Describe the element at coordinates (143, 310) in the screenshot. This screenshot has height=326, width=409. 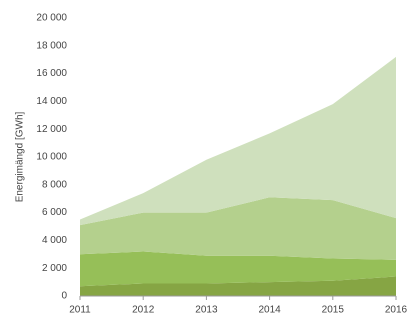
I see `x-tick-label: 2012` at that location.